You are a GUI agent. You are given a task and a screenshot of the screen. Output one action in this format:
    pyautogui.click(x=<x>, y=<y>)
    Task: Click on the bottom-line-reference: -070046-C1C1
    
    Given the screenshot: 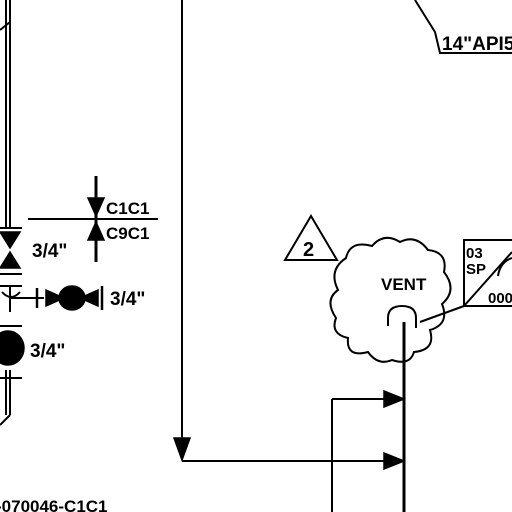 What is the action you would take?
    pyautogui.click(x=54, y=504)
    